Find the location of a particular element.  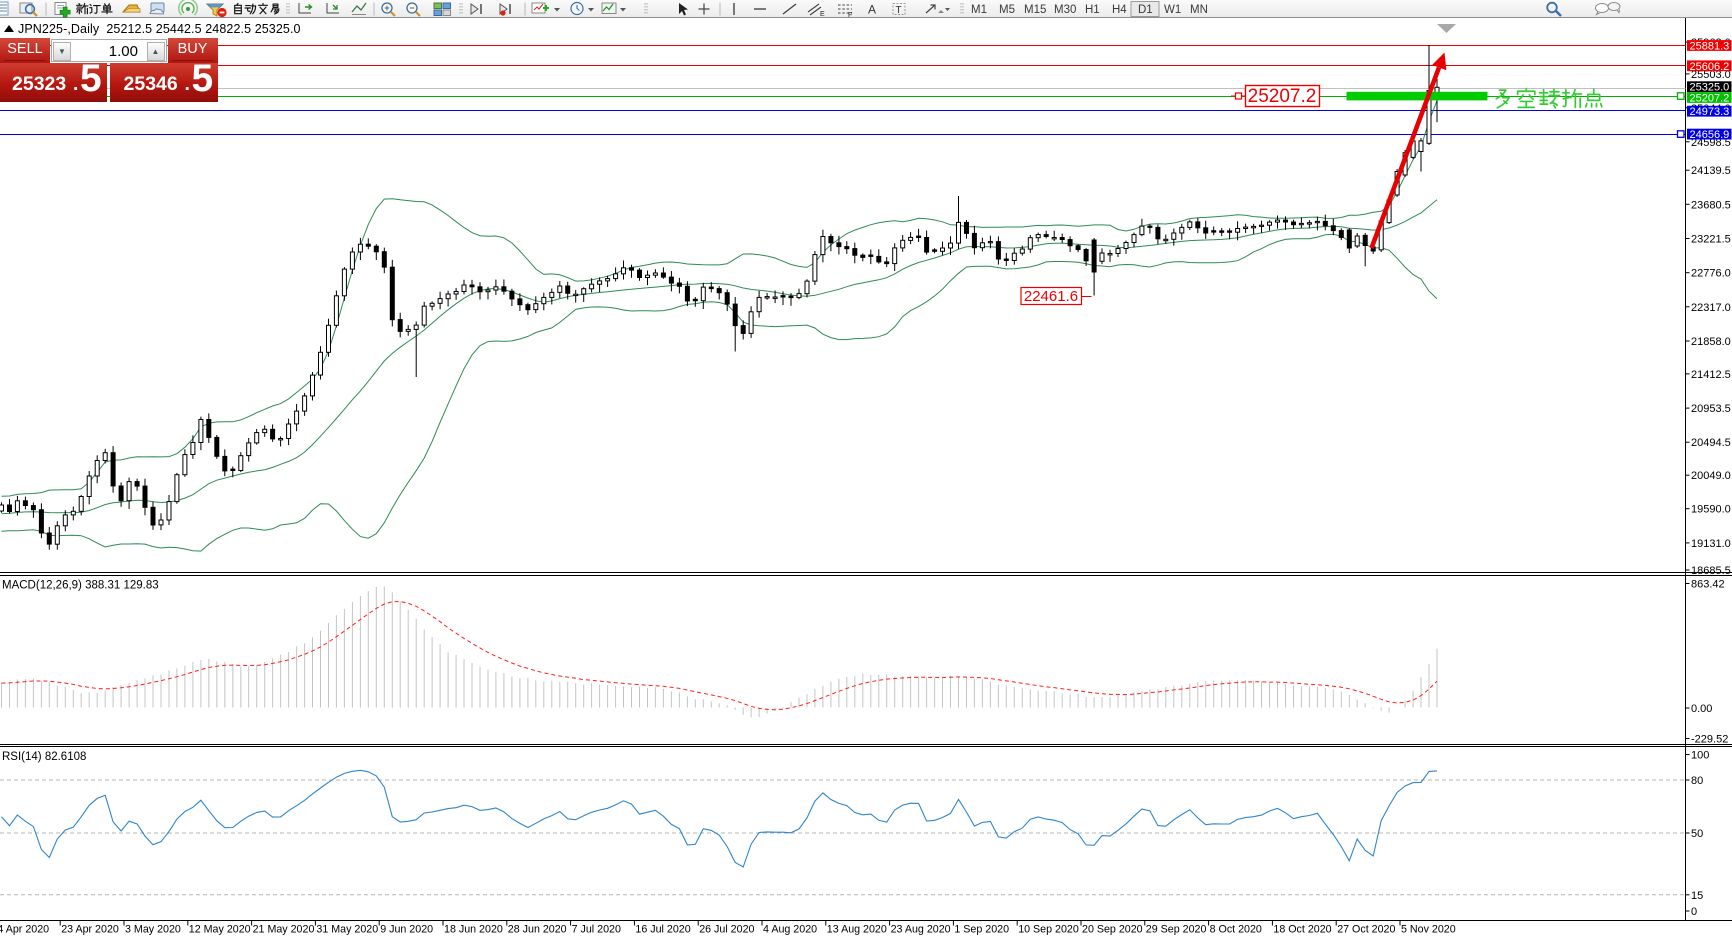

svg-text: 12 May 2020 is located at coordinates (220, 930).